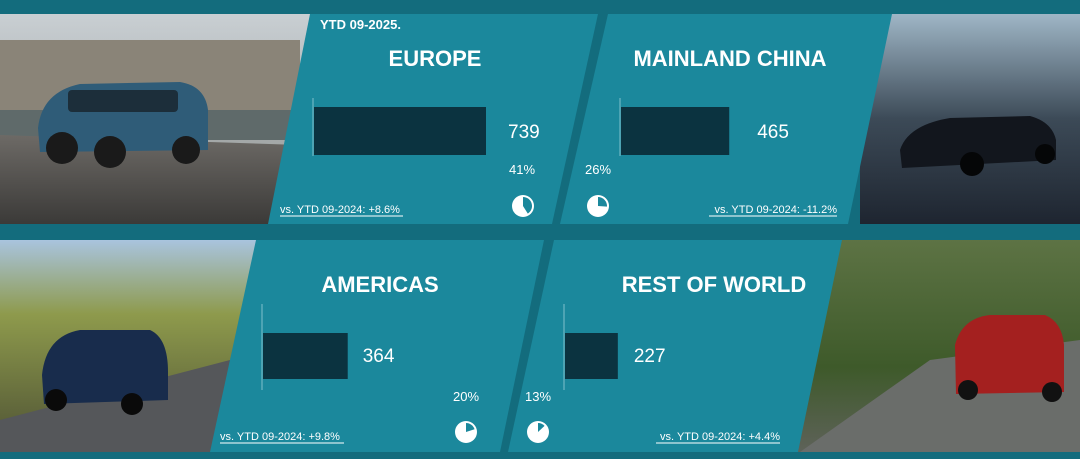  Describe the element at coordinates (675, 131) in the screenshot. I see `bar-mainland-china` at that location.